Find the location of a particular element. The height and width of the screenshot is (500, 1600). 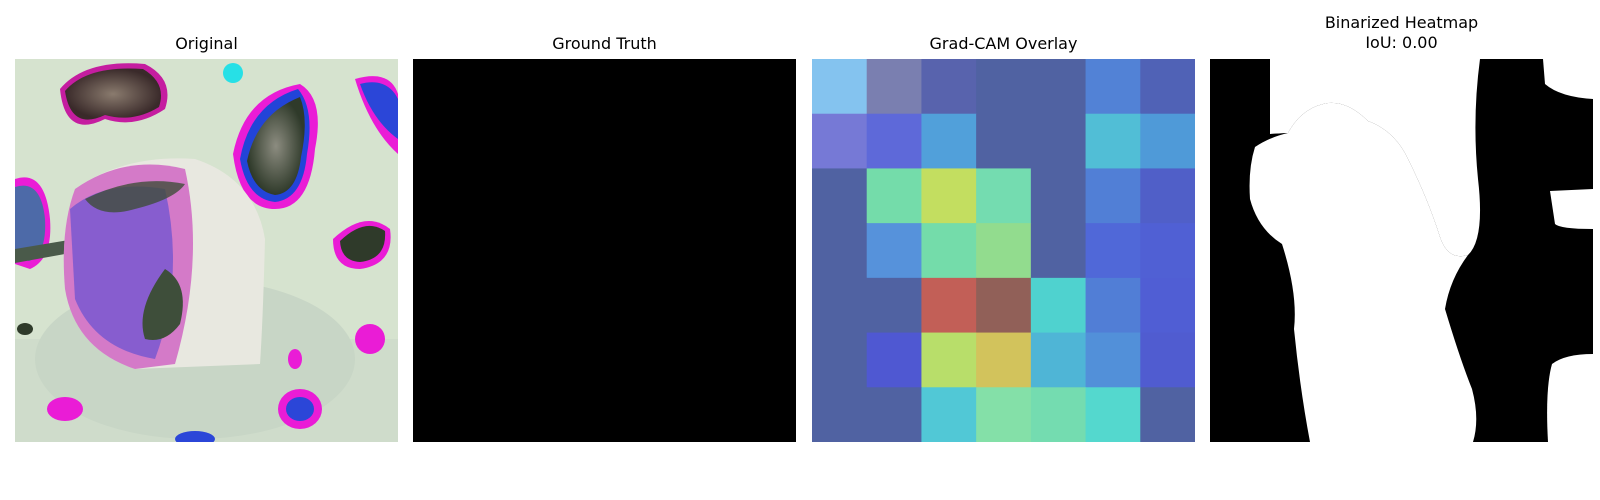

binarized-title-line: Binarized Heatmap is located at coordinates (1401, 22).